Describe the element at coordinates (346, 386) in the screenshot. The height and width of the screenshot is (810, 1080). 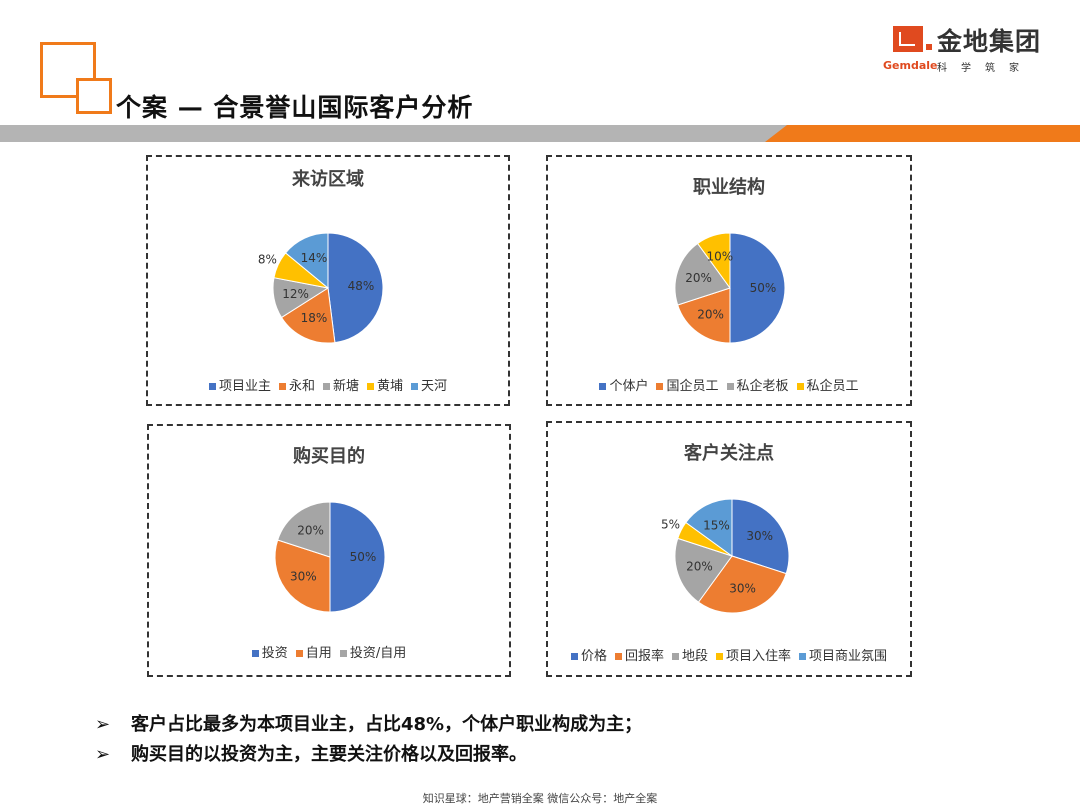
I see `legend-label: 新塘` at that location.